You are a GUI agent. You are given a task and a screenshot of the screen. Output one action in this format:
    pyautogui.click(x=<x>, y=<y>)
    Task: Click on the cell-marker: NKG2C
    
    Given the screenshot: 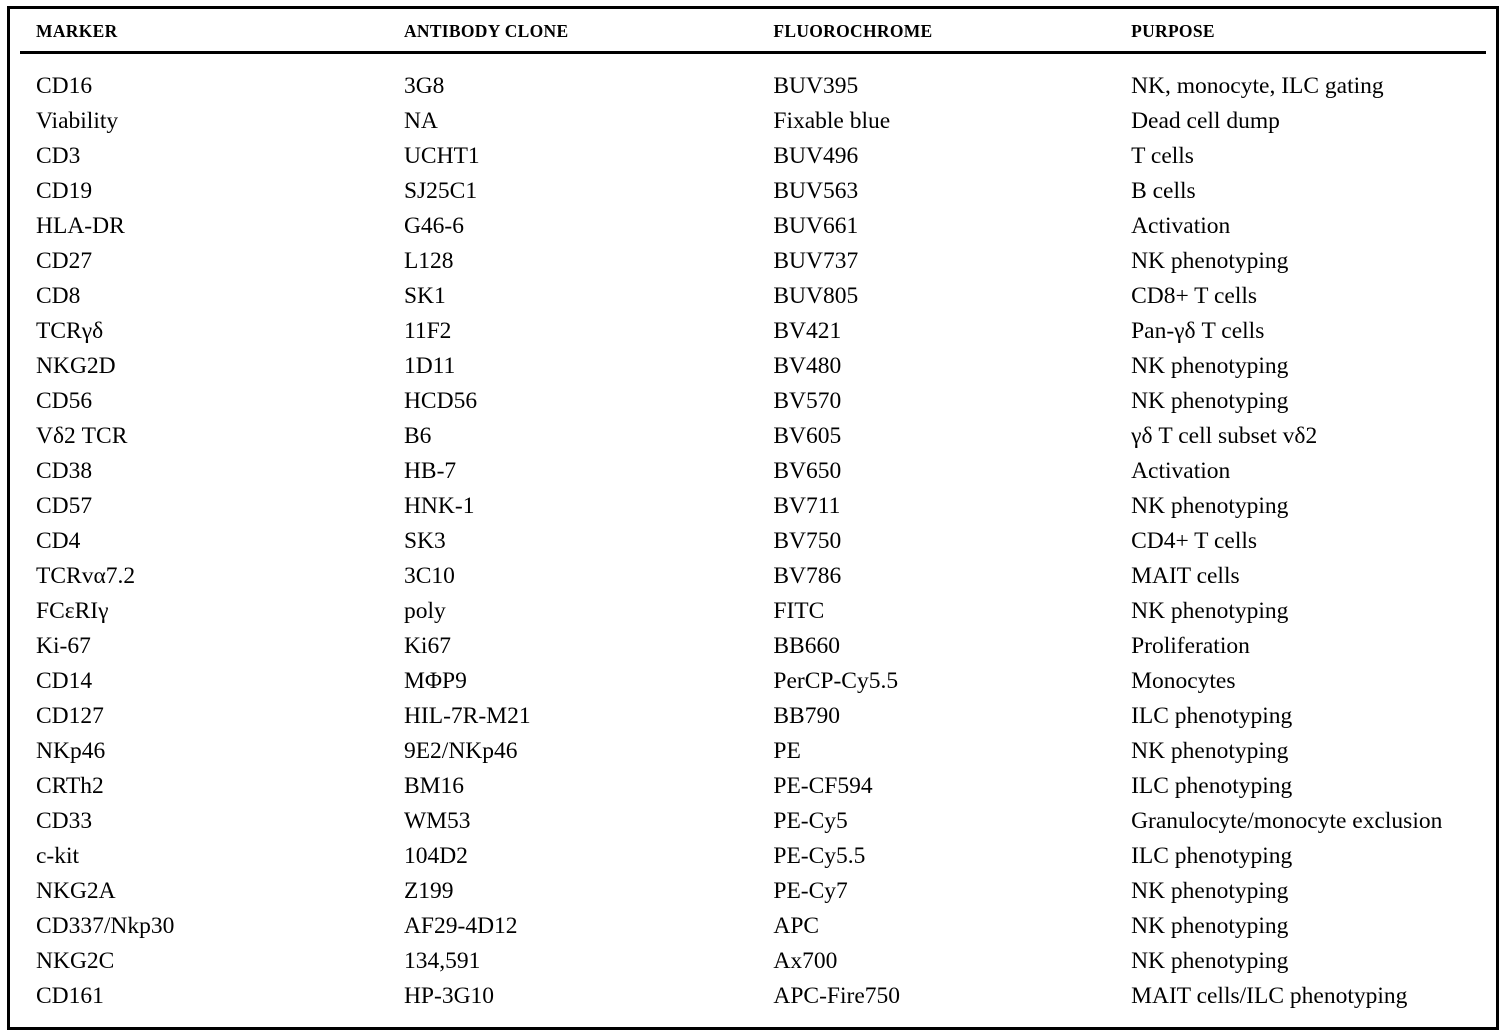 What is the action you would take?
    pyautogui.click(x=75, y=961)
    